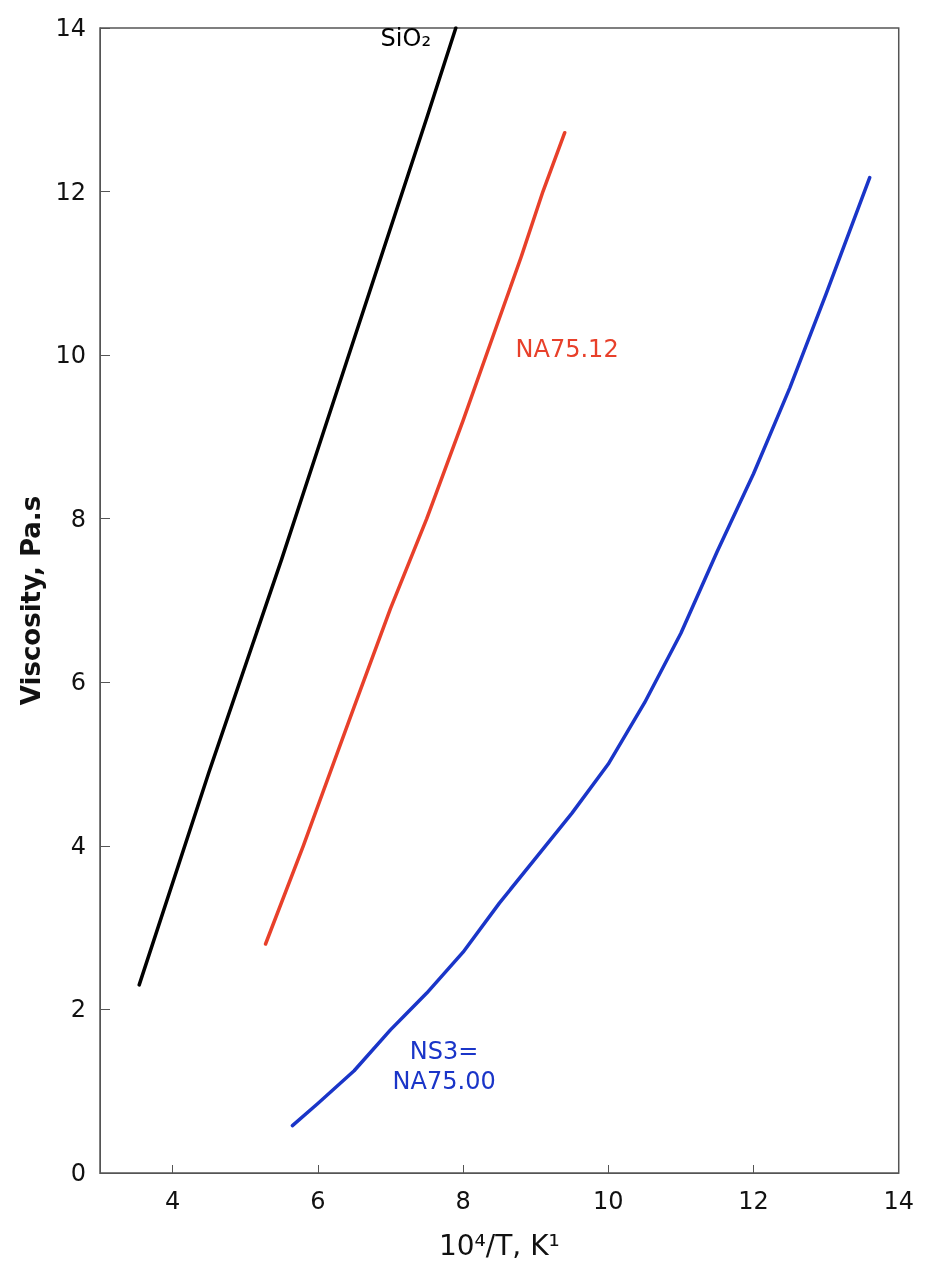  I want to click on y-tick-label: 14, so click(70, 28).